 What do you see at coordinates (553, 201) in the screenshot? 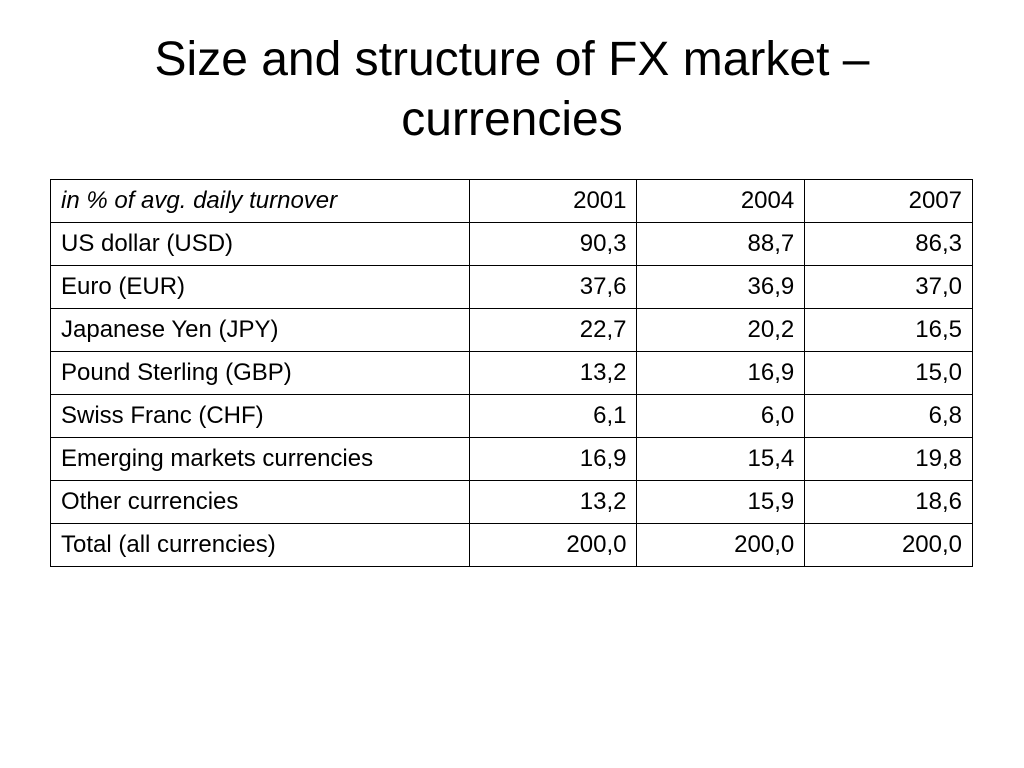
I see `header-year: 2001` at bounding box center [553, 201].